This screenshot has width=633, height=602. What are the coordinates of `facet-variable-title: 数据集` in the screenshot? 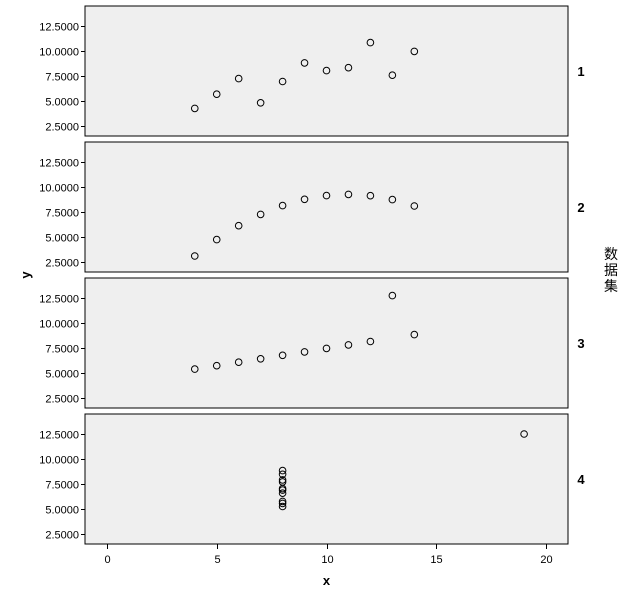 It's located at (611, 271).